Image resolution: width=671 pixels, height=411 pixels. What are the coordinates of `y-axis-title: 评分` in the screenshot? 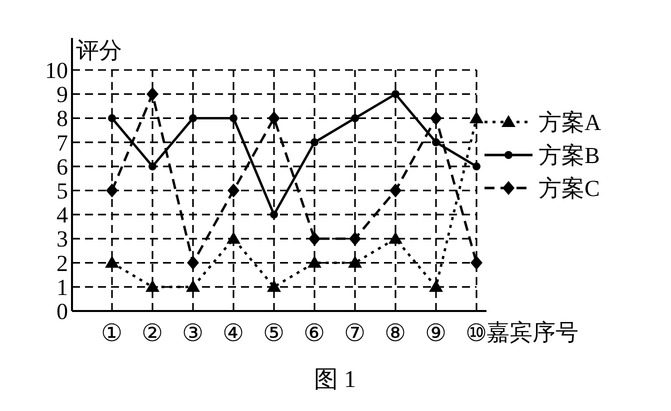 It's located at (99, 50).